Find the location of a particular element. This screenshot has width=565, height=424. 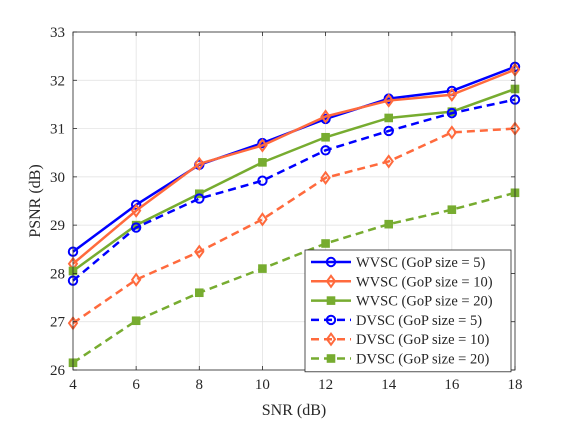

legend-entry: WVSC (GoP size = 5) is located at coordinates (398, 263).